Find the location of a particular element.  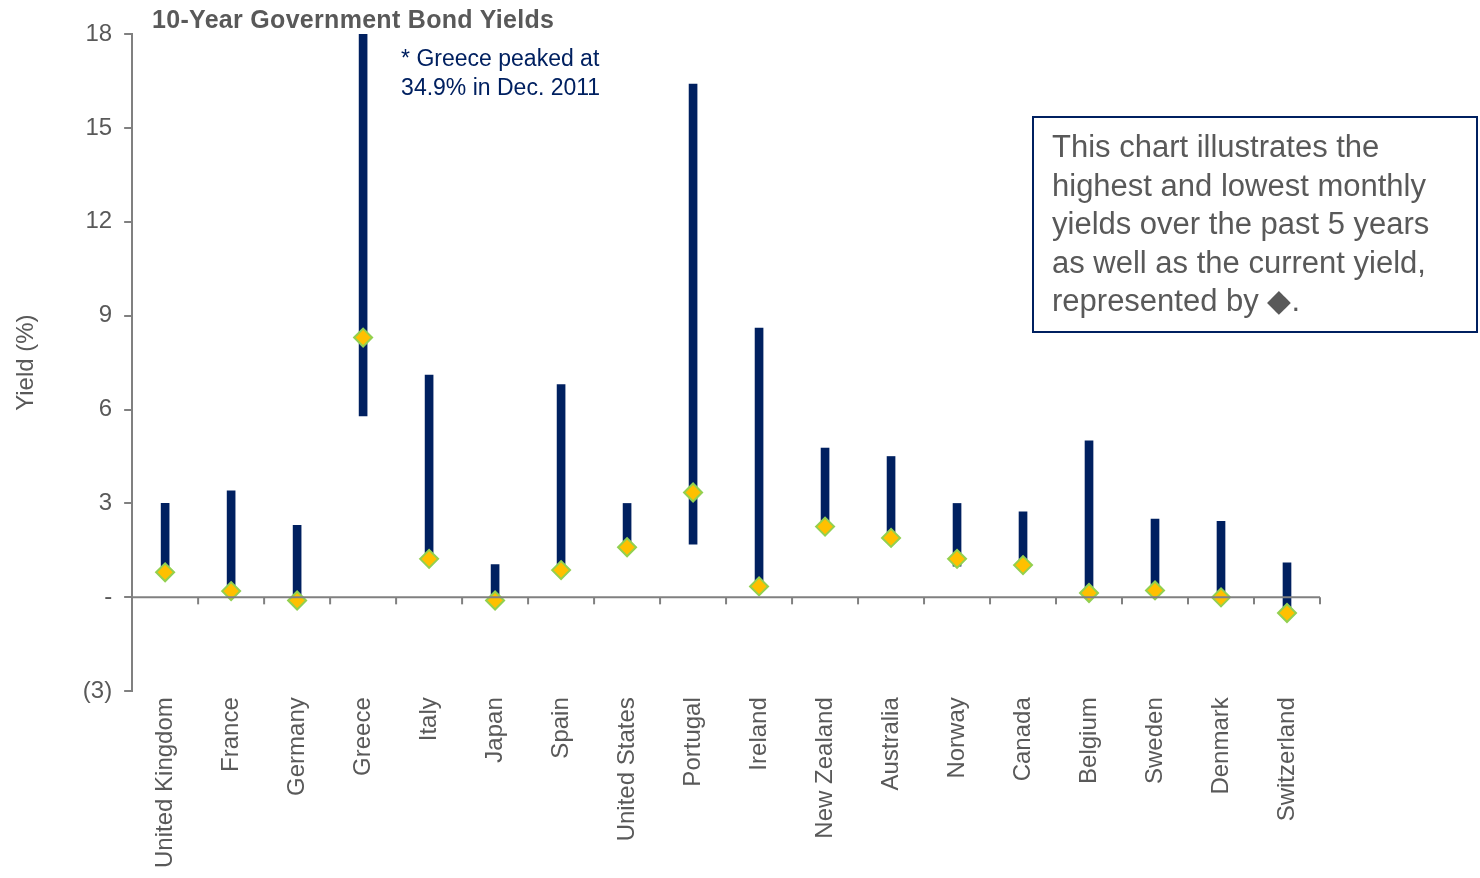

y-tick-label: 9 is located at coordinates (105, 314).